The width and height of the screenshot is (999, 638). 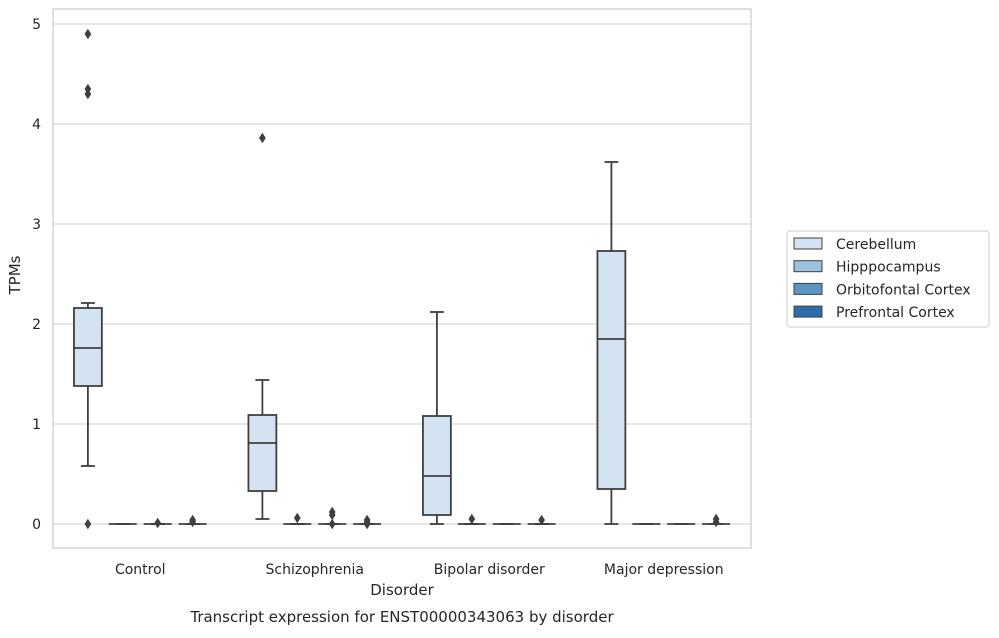 What do you see at coordinates (36, 275) in the screenshot?
I see `y-tick-labels: 0 1 2 3 4 5` at bounding box center [36, 275].